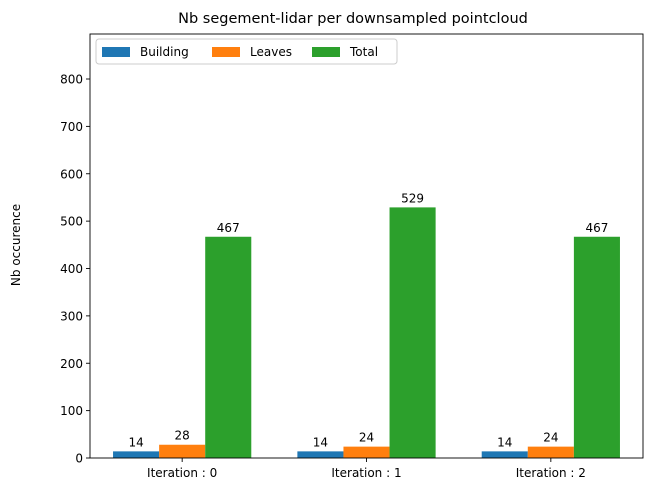  What do you see at coordinates (71, 316) in the screenshot?
I see `y-tick-label: 300` at bounding box center [71, 316].